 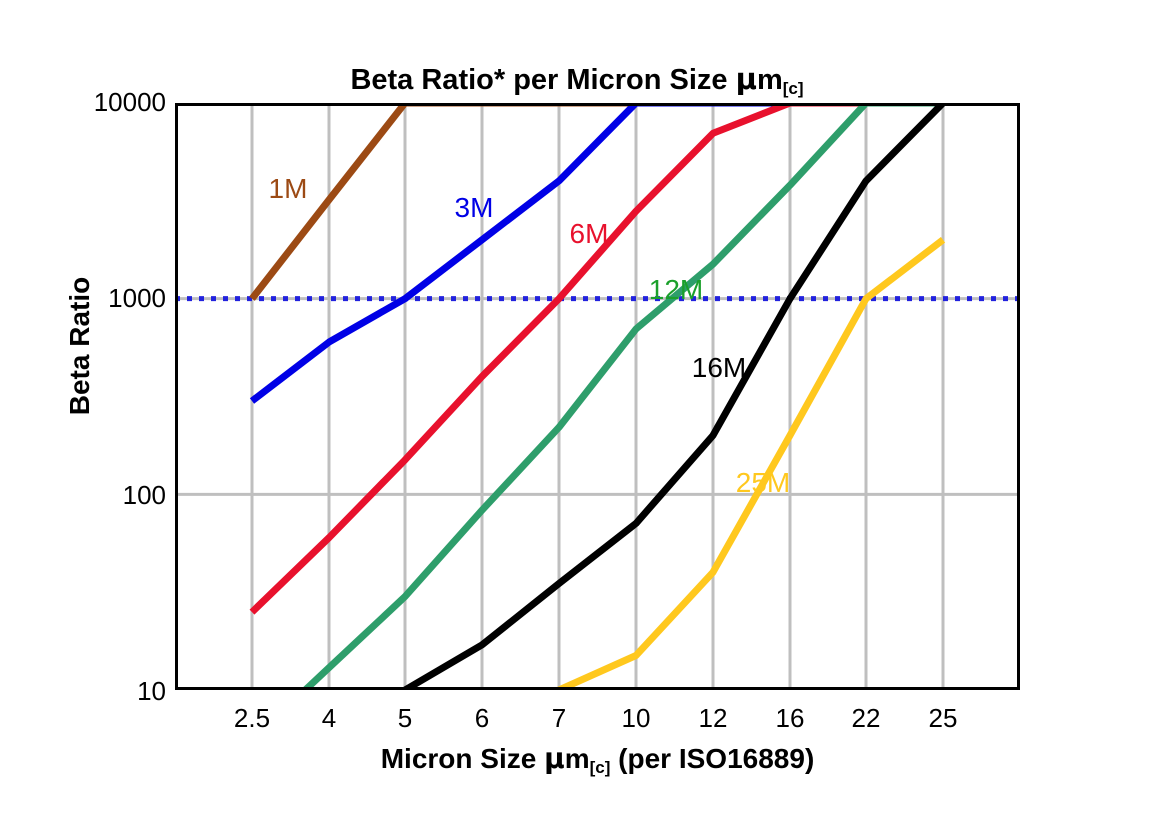 What do you see at coordinates (137, 298) in the screenshot?
I see `y-tick-1000: 1000` at bounding box center [137, 298].